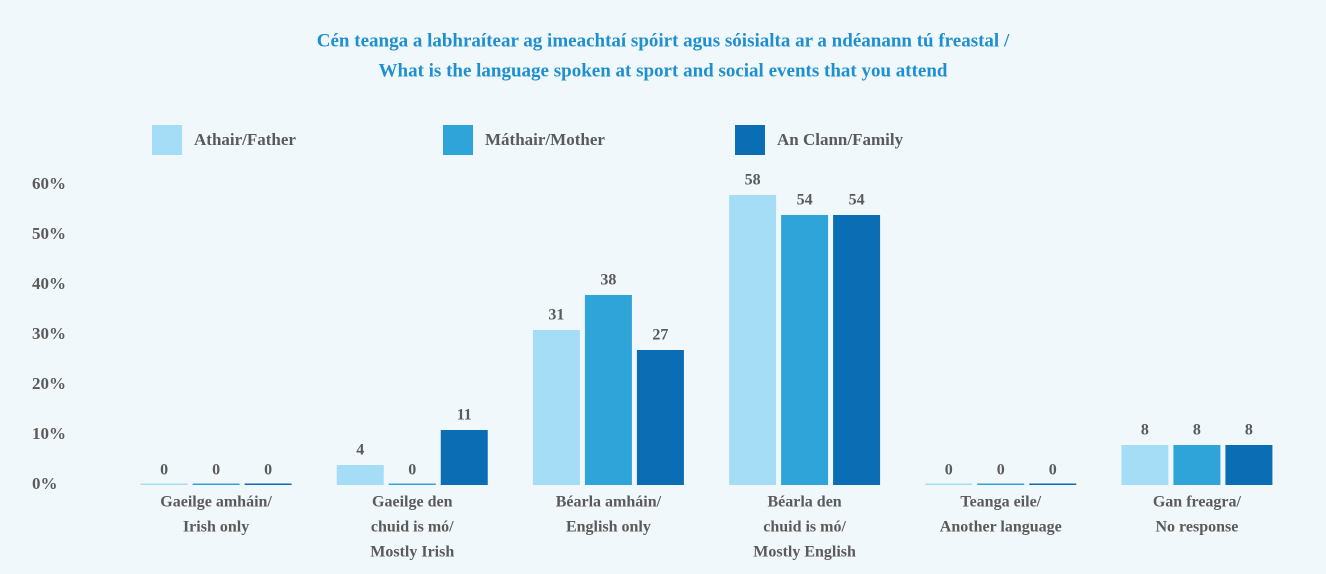 The height and width of the screenshot is (574, 1326). Describe the element at coordinates (840, 139) in the screenshot. I see `legend-label: An Clann/Family` at that location.